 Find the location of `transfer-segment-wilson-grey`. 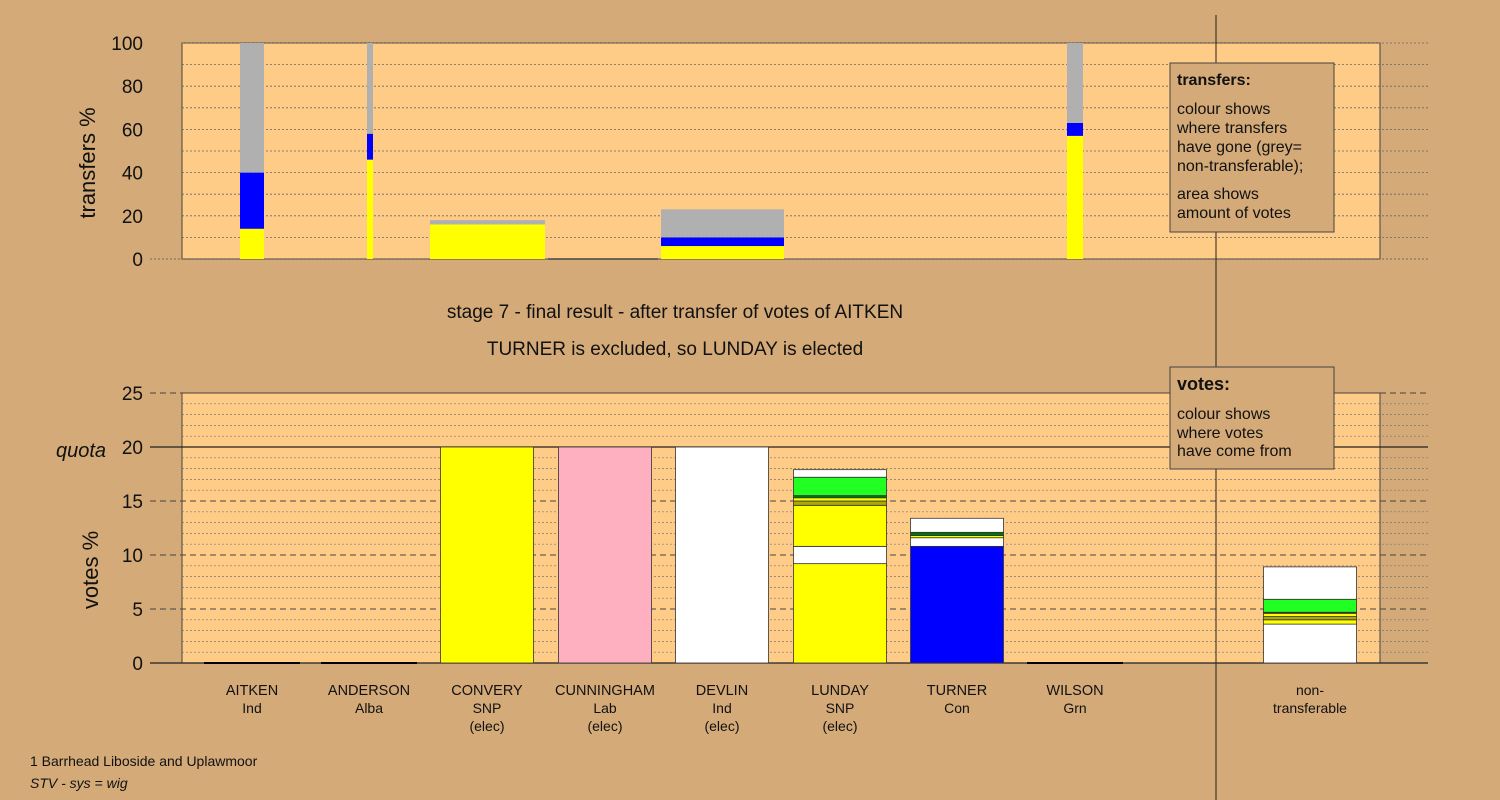

transfer-segment-wilson-grey is located at coordinates (1075, 83).